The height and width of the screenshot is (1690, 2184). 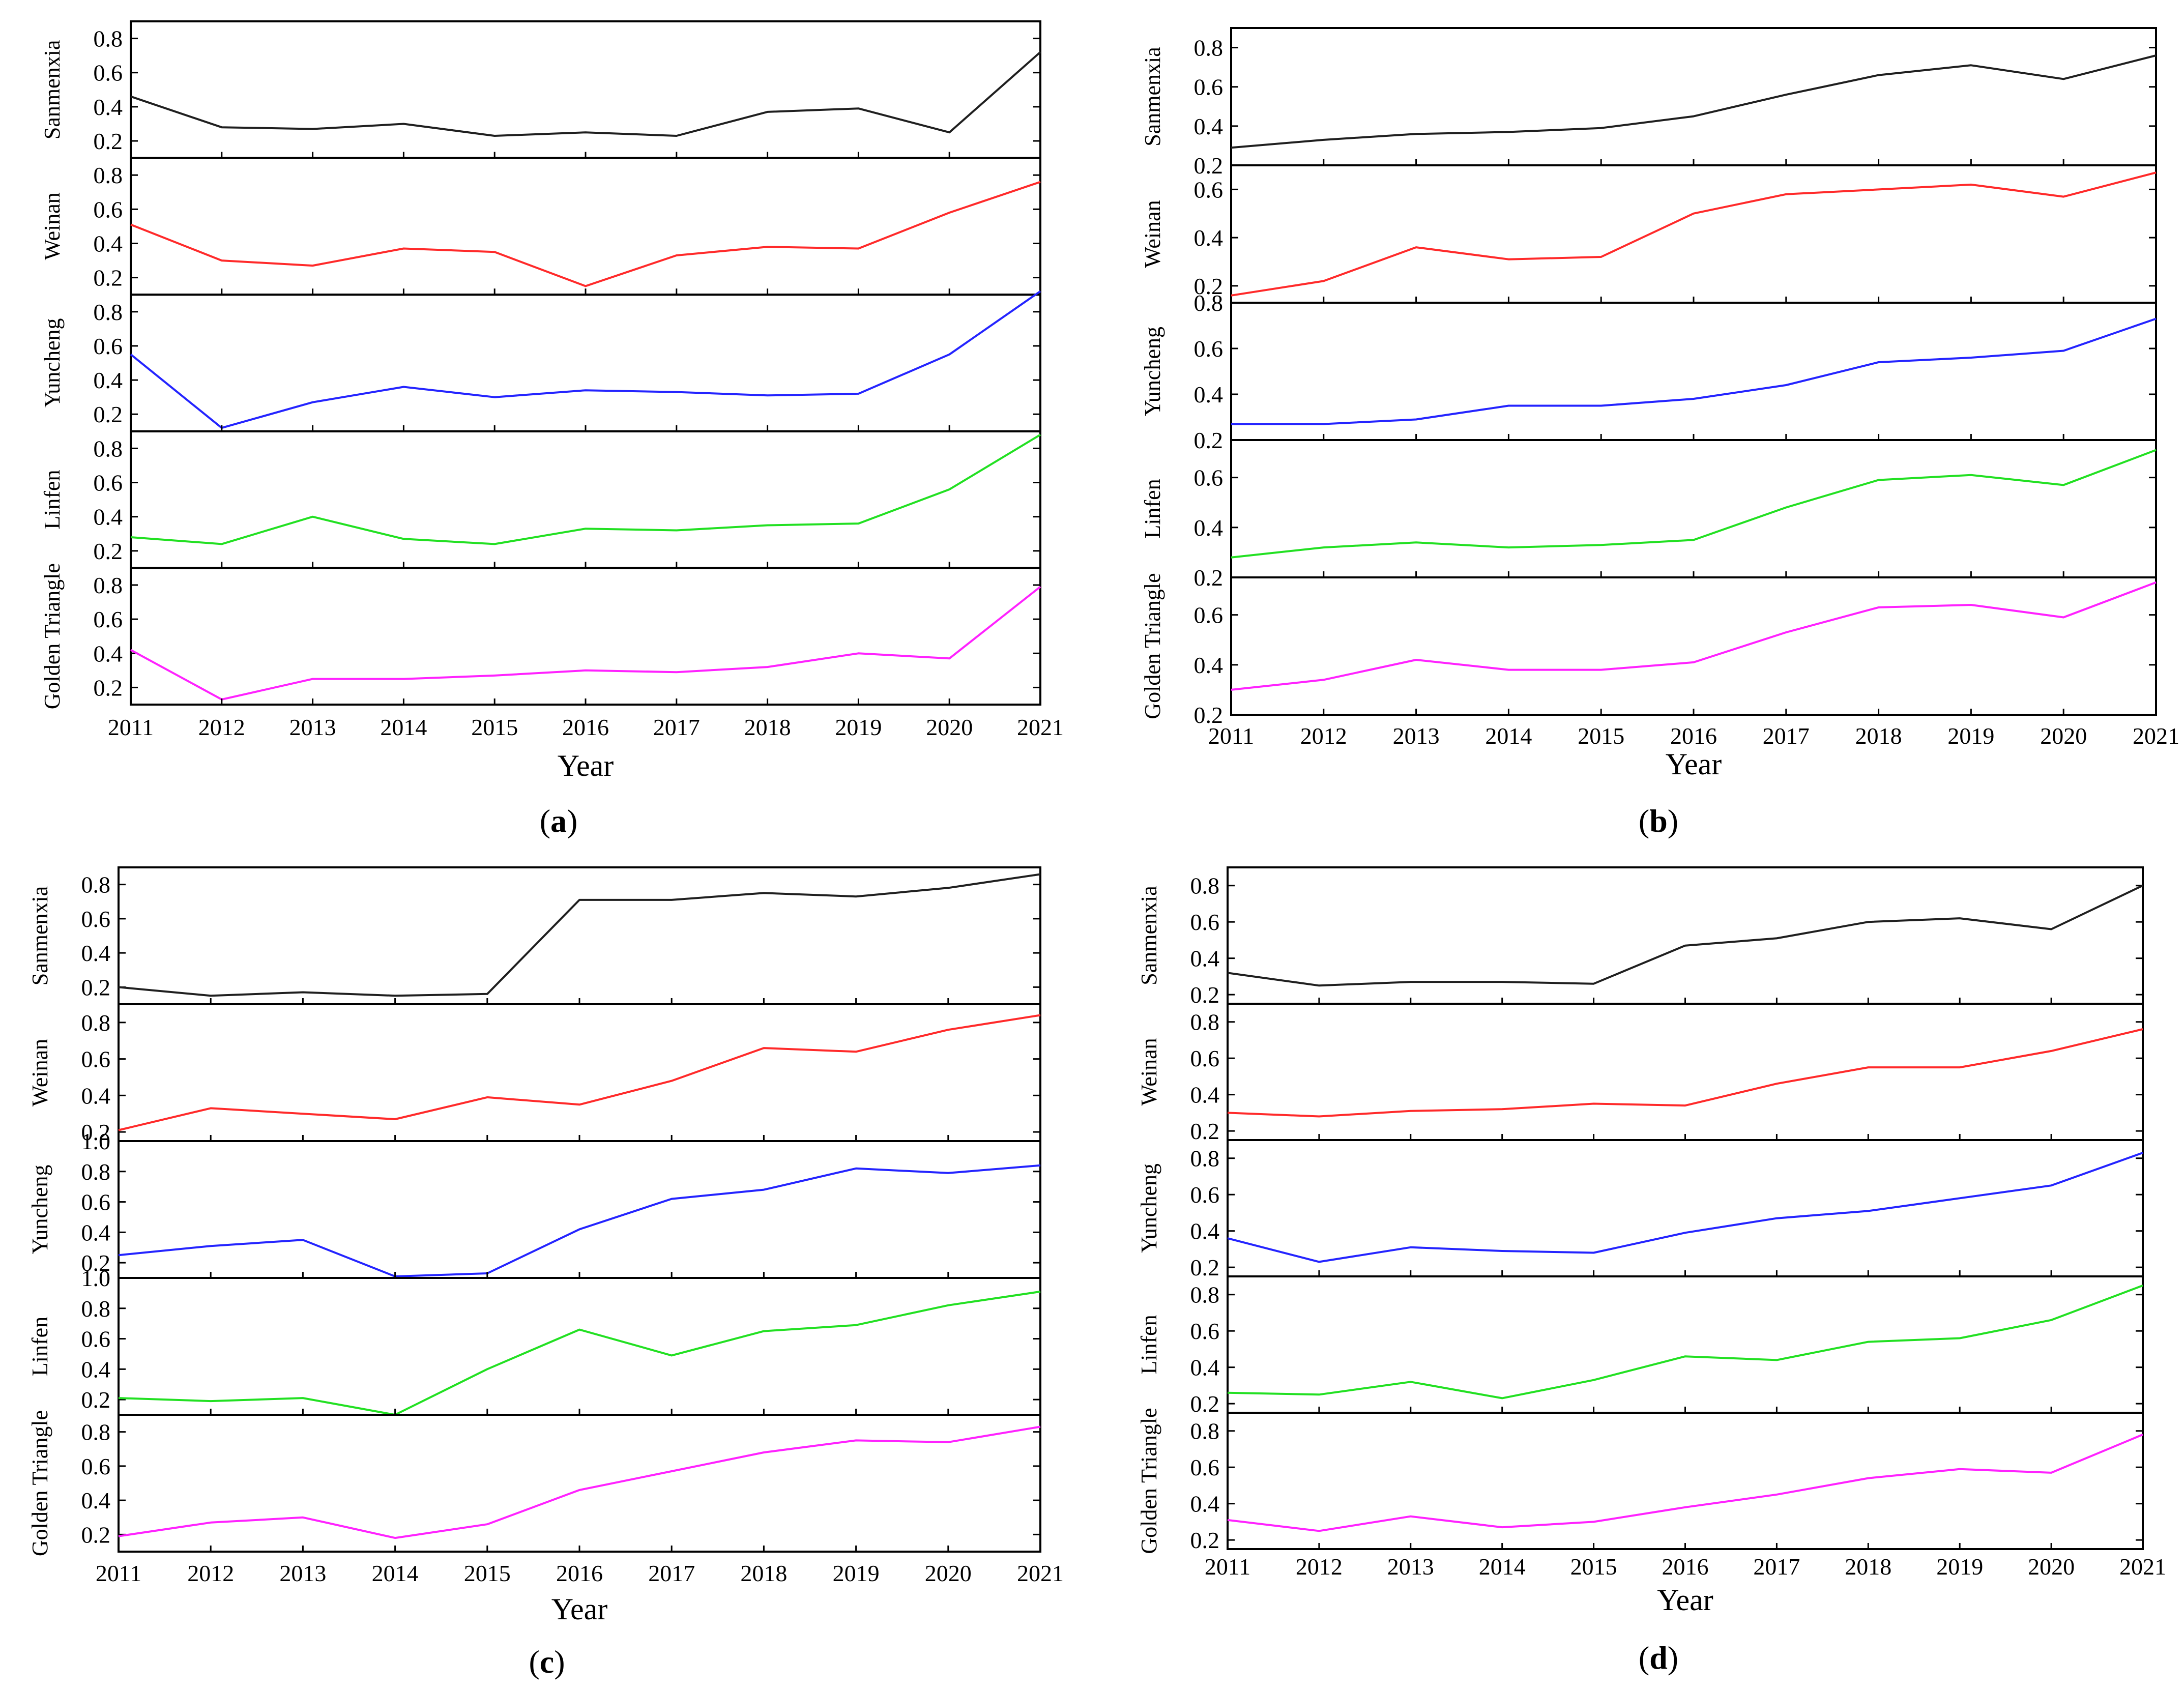 I want to click on caption-close: ), so click(x=1673, y=1658).